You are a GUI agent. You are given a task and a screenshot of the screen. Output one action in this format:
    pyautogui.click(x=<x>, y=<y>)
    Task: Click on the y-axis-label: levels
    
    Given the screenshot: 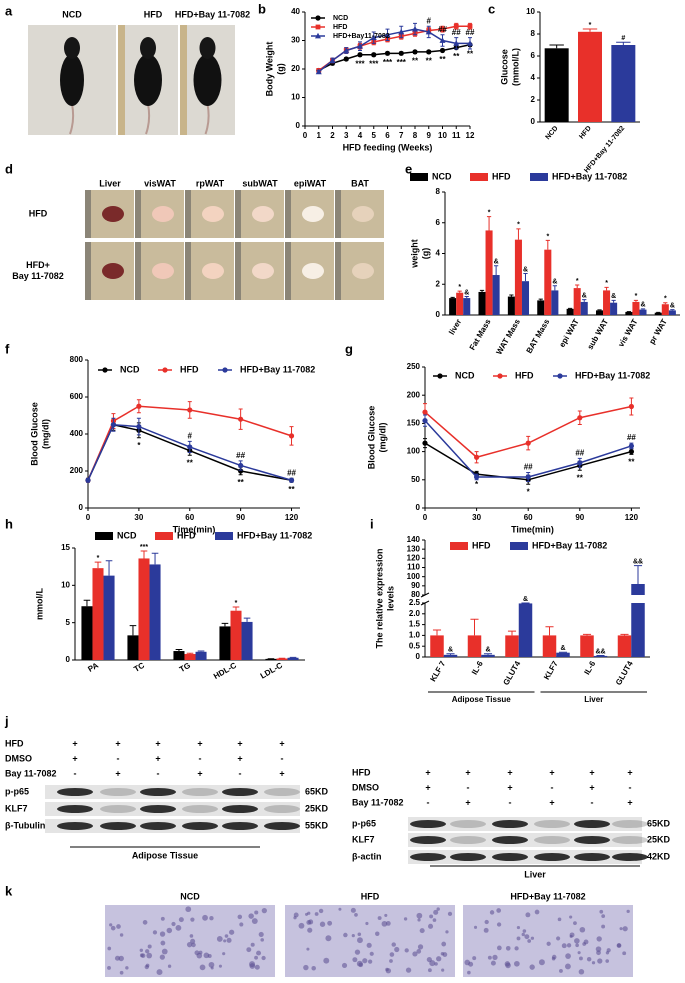 What is the action you would take?
    pyautogui.click(x=390, y=598)
    